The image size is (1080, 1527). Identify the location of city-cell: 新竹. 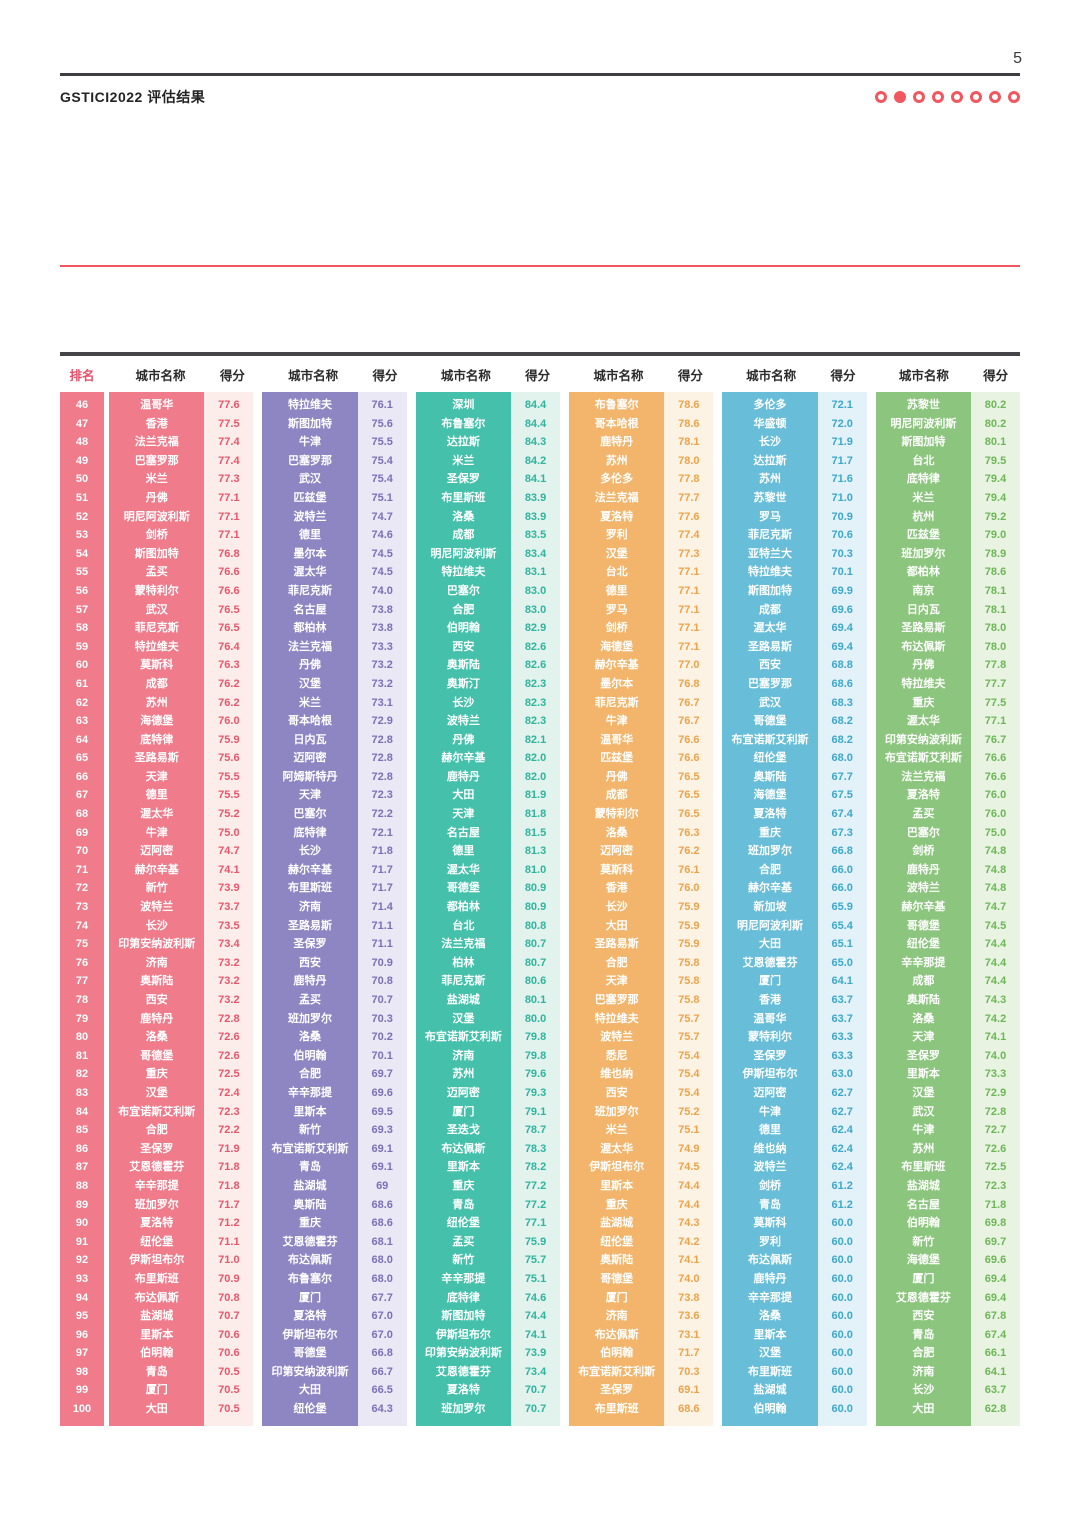
(310, 1130).